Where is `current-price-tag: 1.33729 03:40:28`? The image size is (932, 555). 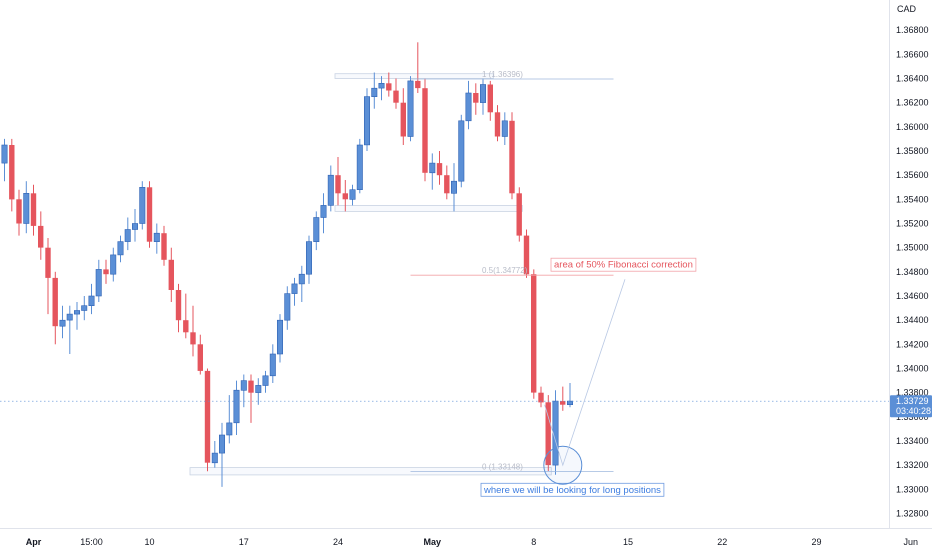
current-price-tag: 1.33729 03:40:28 is located at coordinates (911, 406).